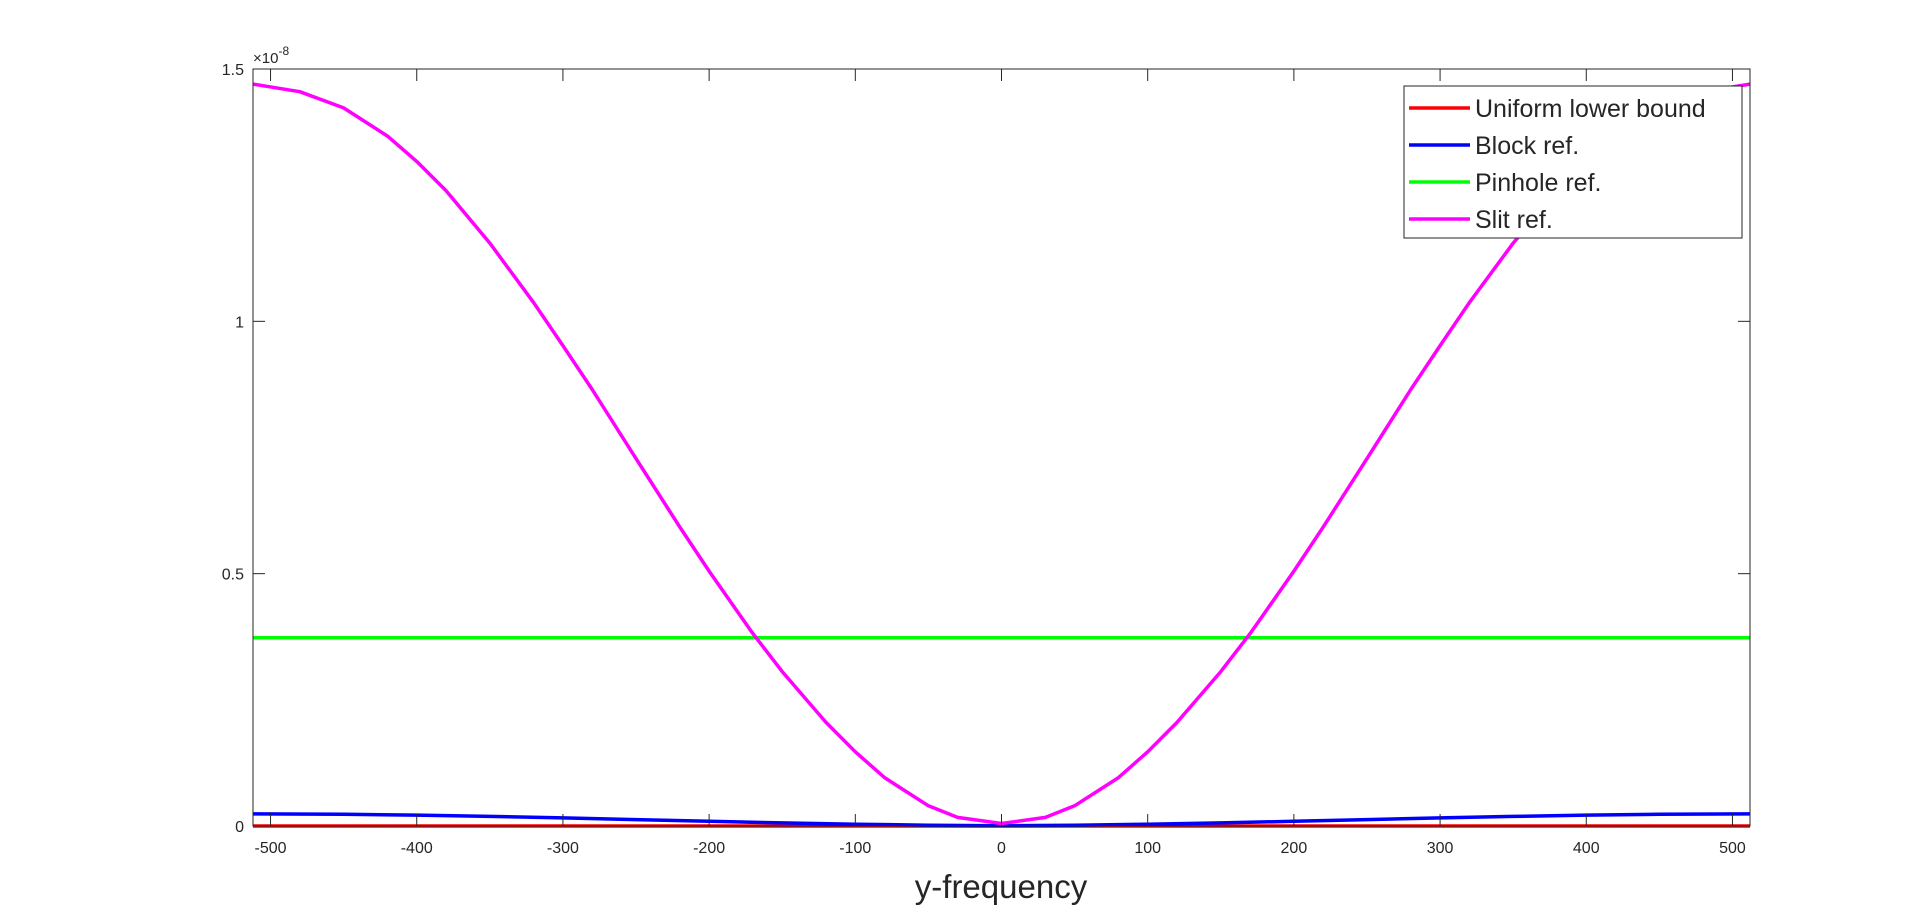  I want to click on y-tick-label: 0, so click(239, 827).